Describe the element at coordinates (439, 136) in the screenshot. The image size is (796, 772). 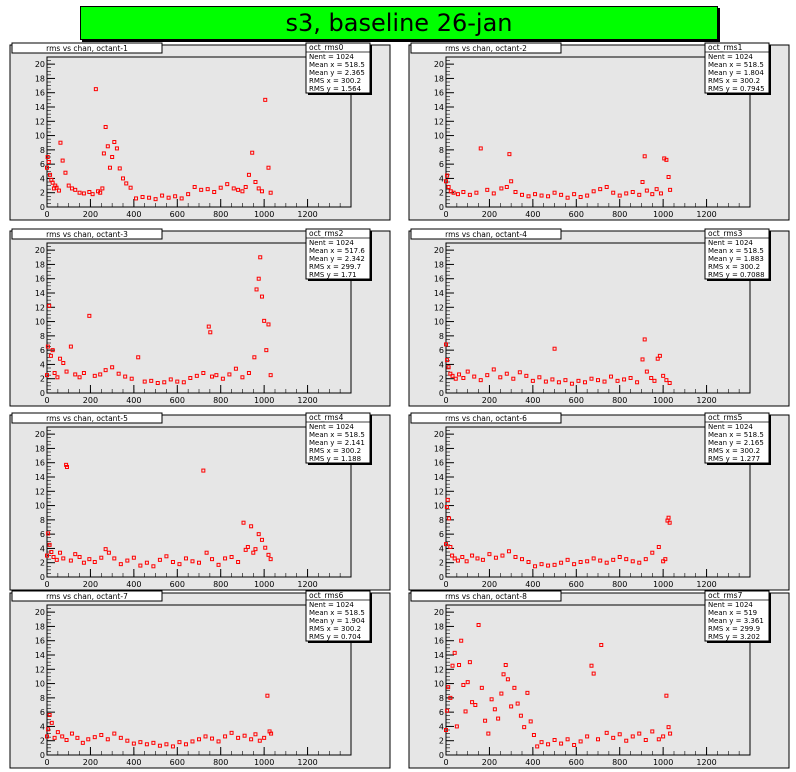
I see `y-tick-label: 10` at that location.